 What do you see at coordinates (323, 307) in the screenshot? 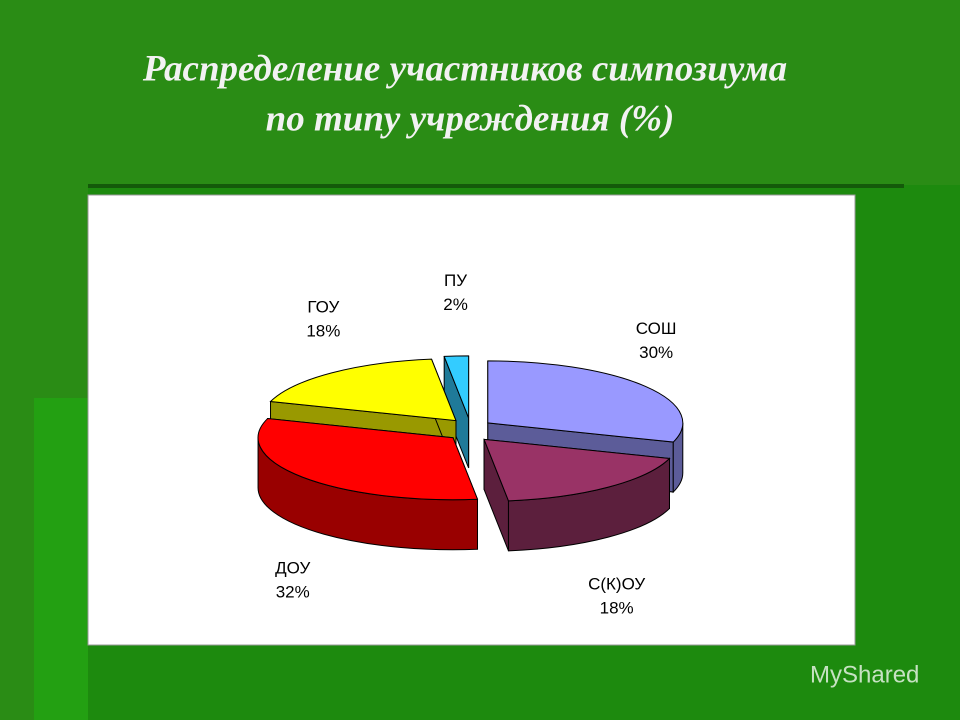
I see `slice-label: ГОУ` at bounding box center [323, 307].